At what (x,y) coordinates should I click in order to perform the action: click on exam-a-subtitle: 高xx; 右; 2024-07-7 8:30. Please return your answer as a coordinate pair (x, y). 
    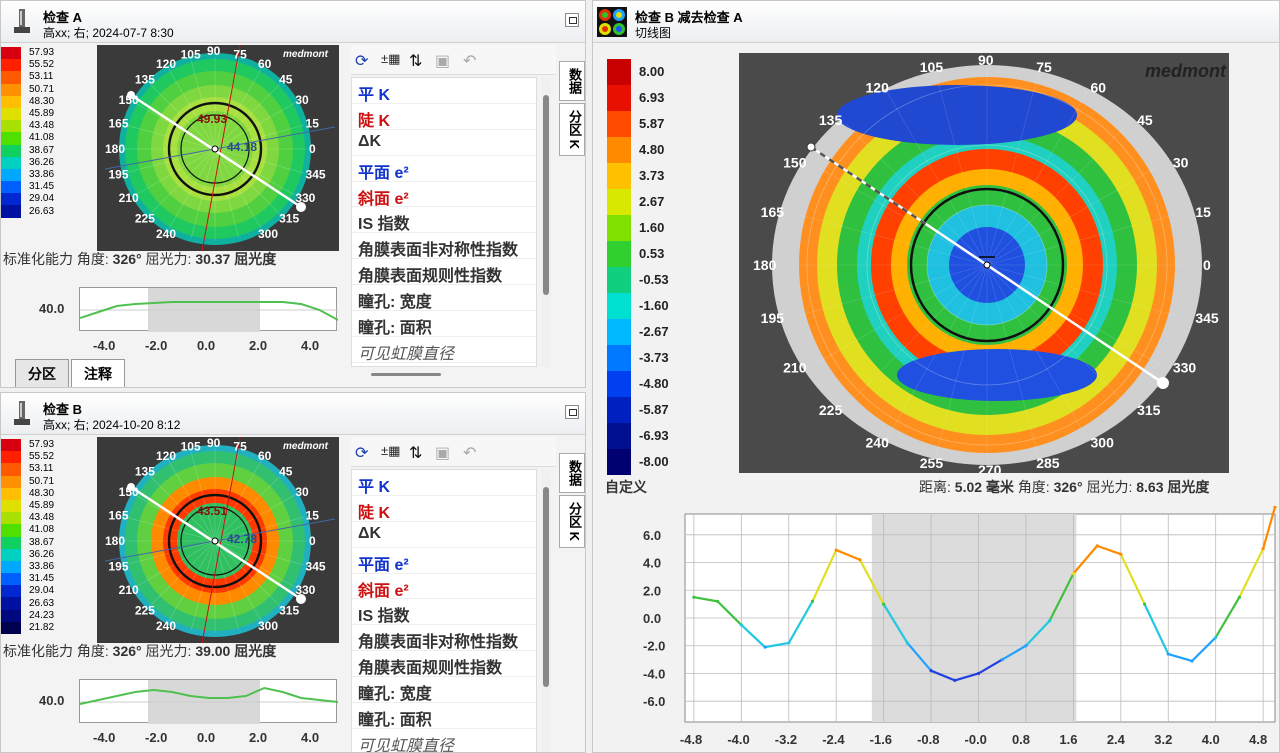
    Looking at the image, I should click on (108, 33).